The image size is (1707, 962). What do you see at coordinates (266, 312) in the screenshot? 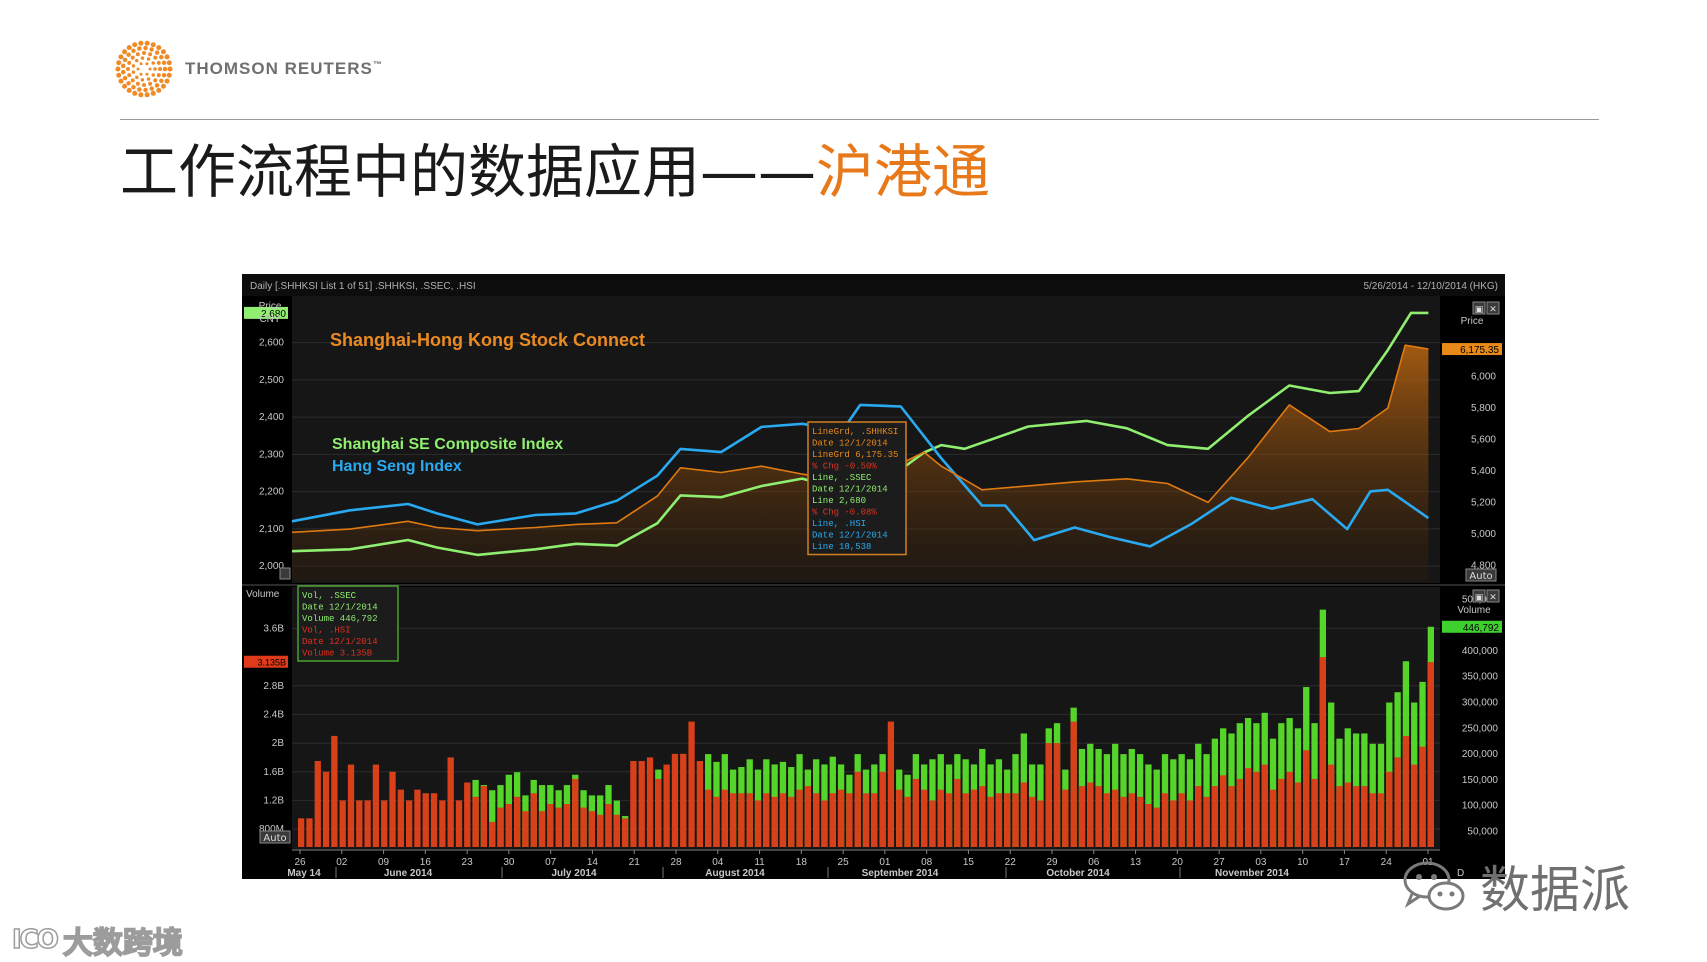
I see `left-current-marker` at bounding box center [266, 312].